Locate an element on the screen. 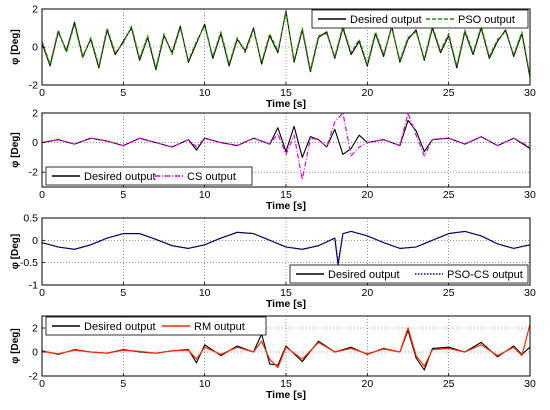 This screenshot has height=410, width=550. y-tick-label: 0.5 is located at coordinates (30, 219).